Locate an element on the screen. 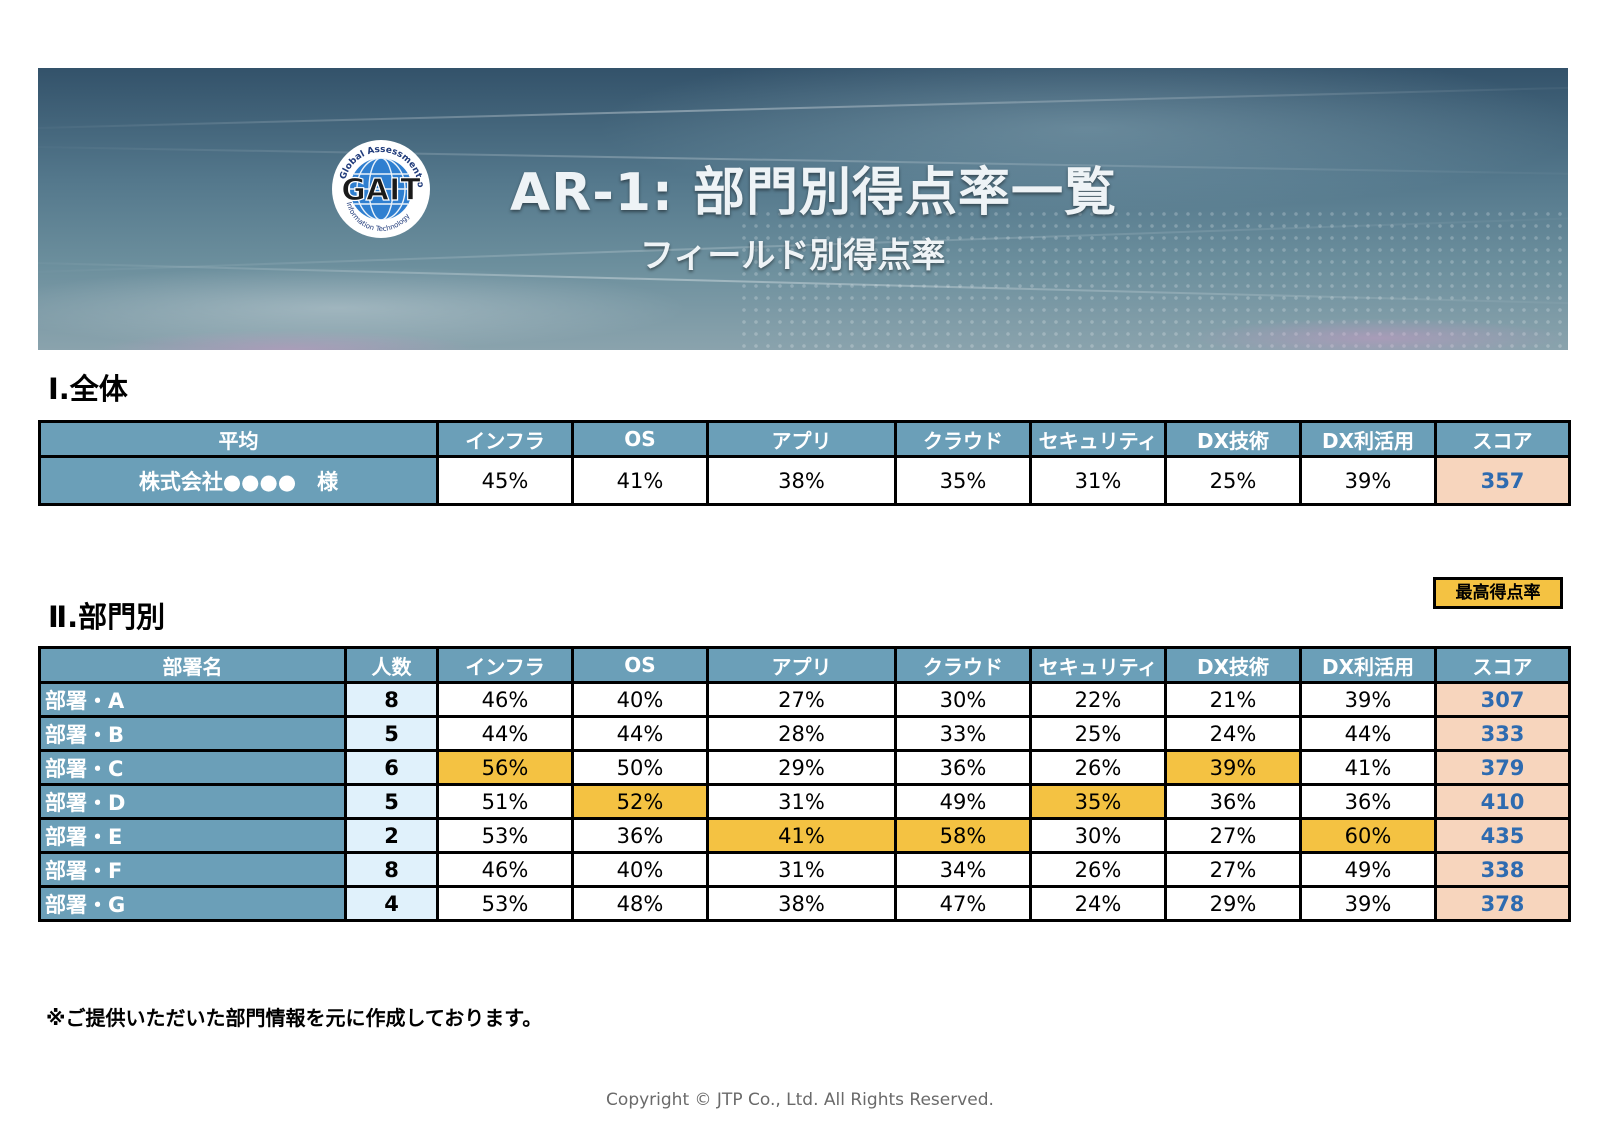 The height and width of the screenshot is (1130, 1600). department-name: 部署・G is located at coordinates (192, 903).